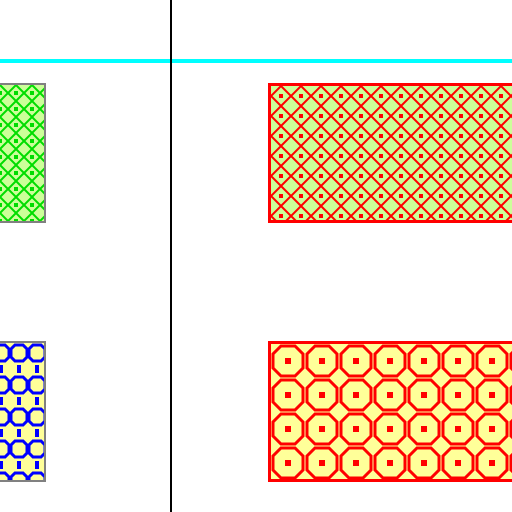 This screenshot has height=512, width=512. I want to click on red-octagon-pattern-tile, so click(390, 411).